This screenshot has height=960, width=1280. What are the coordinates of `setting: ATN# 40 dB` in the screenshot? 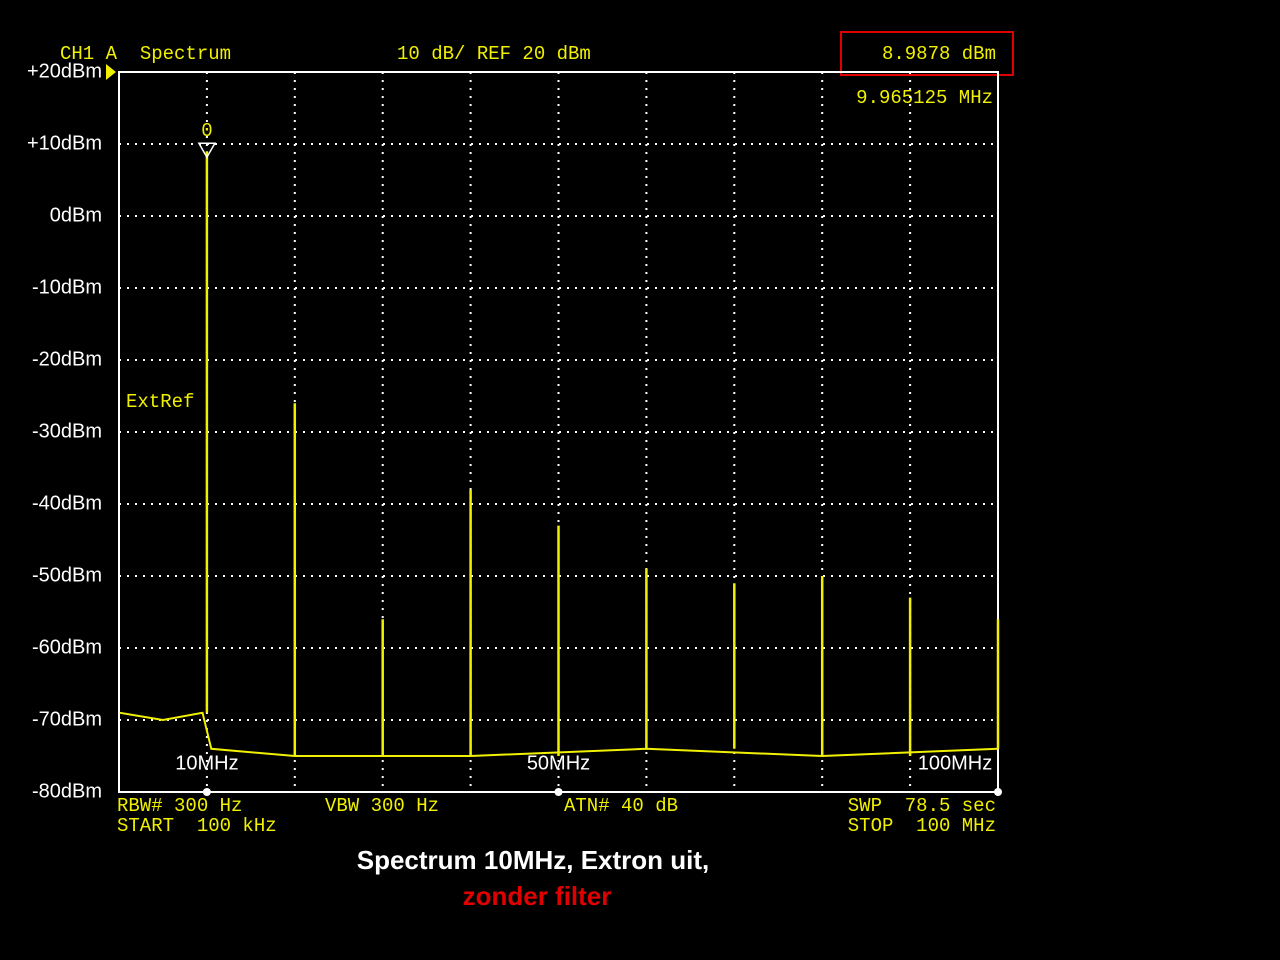 It's located at (621, 806).